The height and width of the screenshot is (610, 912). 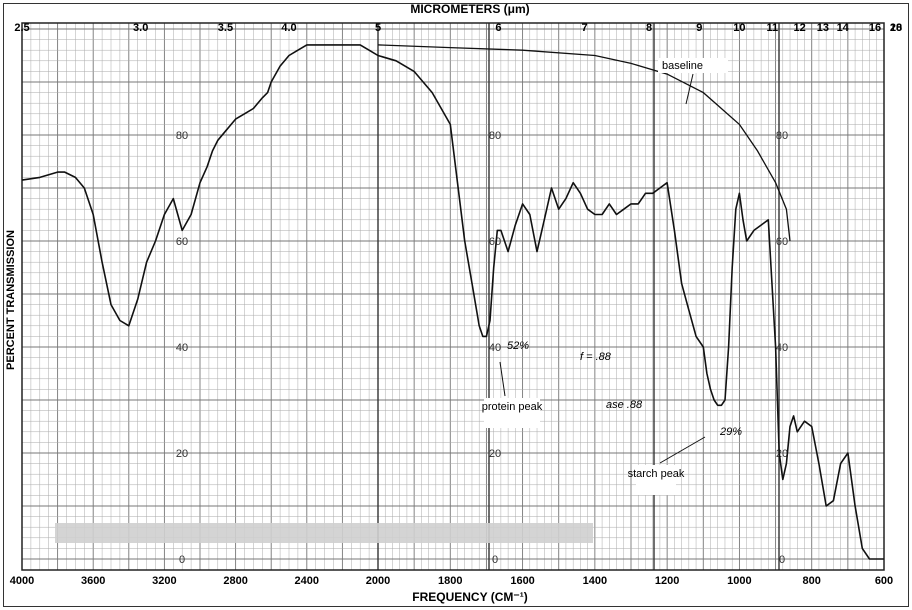 I want to click on x2-tick-label: 9, so click(x=699, y=28).